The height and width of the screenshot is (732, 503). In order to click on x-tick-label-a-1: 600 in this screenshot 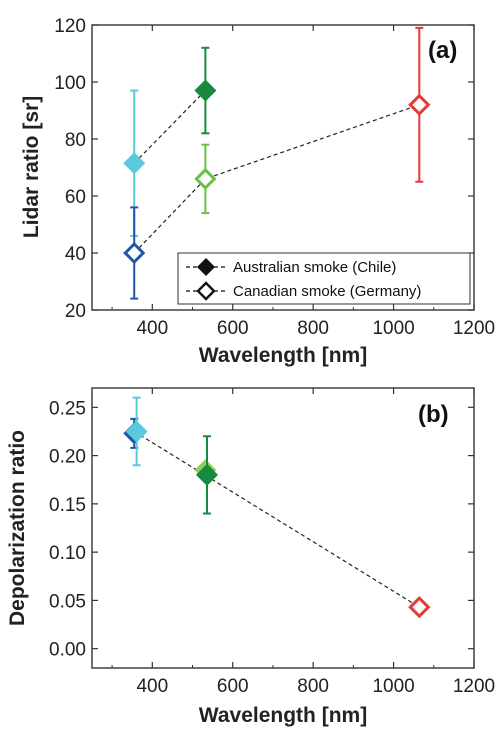, I will do `click(233, 328)`.